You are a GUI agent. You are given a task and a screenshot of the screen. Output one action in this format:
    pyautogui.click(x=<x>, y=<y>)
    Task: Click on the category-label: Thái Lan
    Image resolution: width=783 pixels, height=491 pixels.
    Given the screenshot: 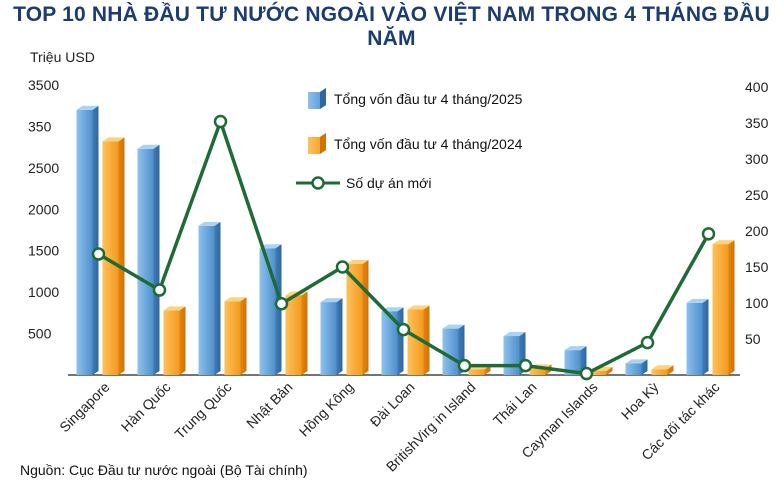 What is the action you would take?
    pyautogui.click(x=515, y=404)
    